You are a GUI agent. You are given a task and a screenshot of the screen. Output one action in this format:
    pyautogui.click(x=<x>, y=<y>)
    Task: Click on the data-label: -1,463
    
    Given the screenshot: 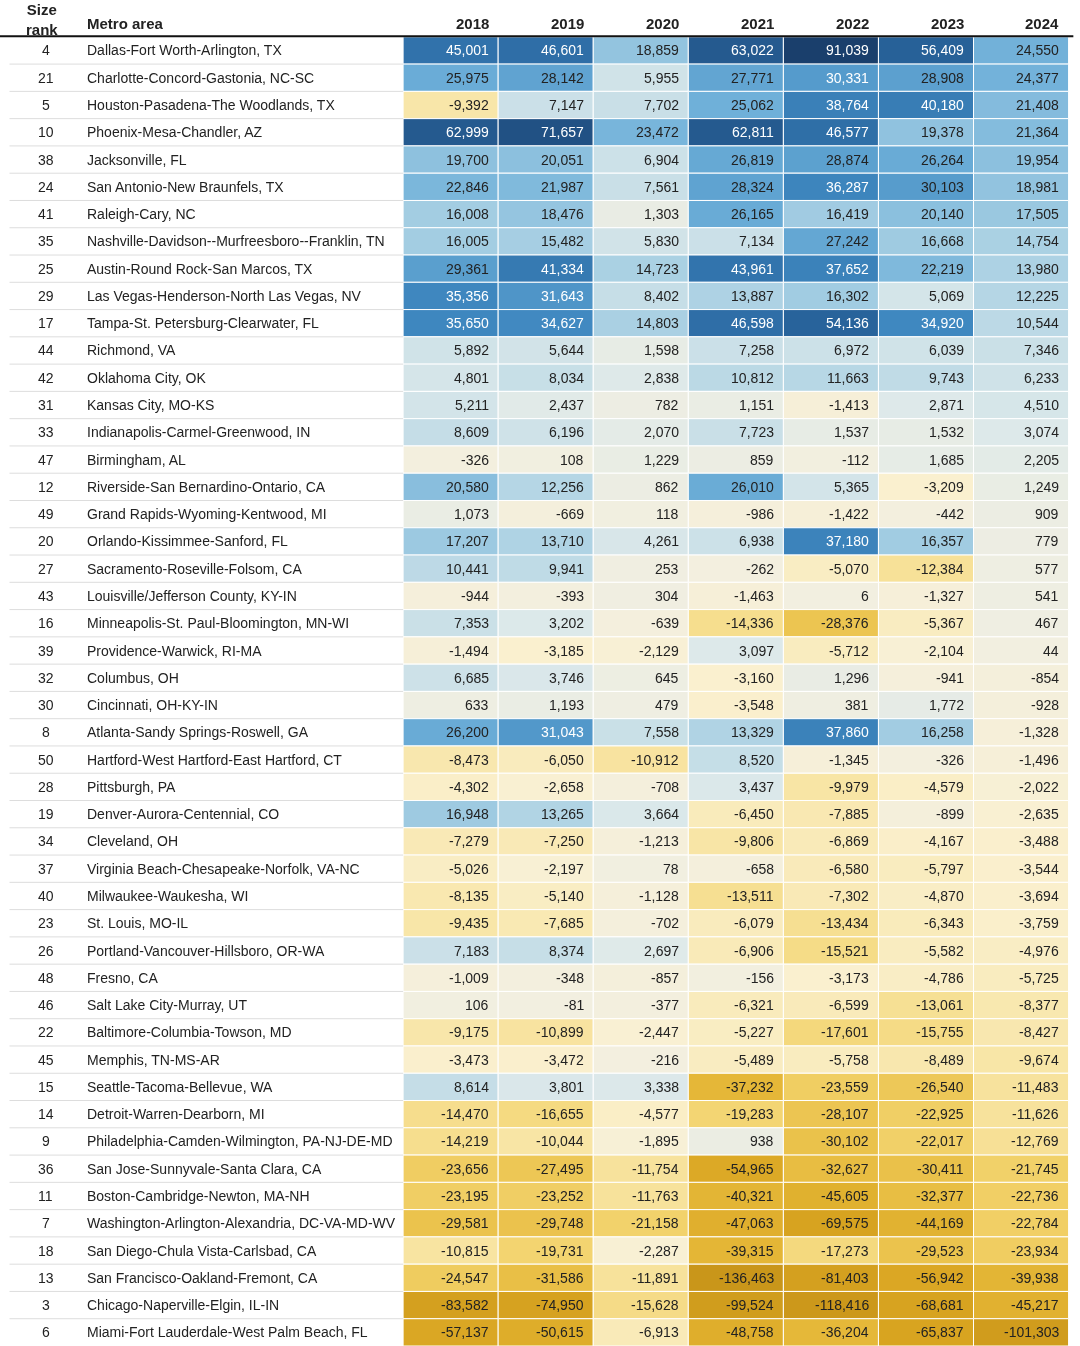 What is the action you would take?
    pyautogui.click(x=754, y=596)
    